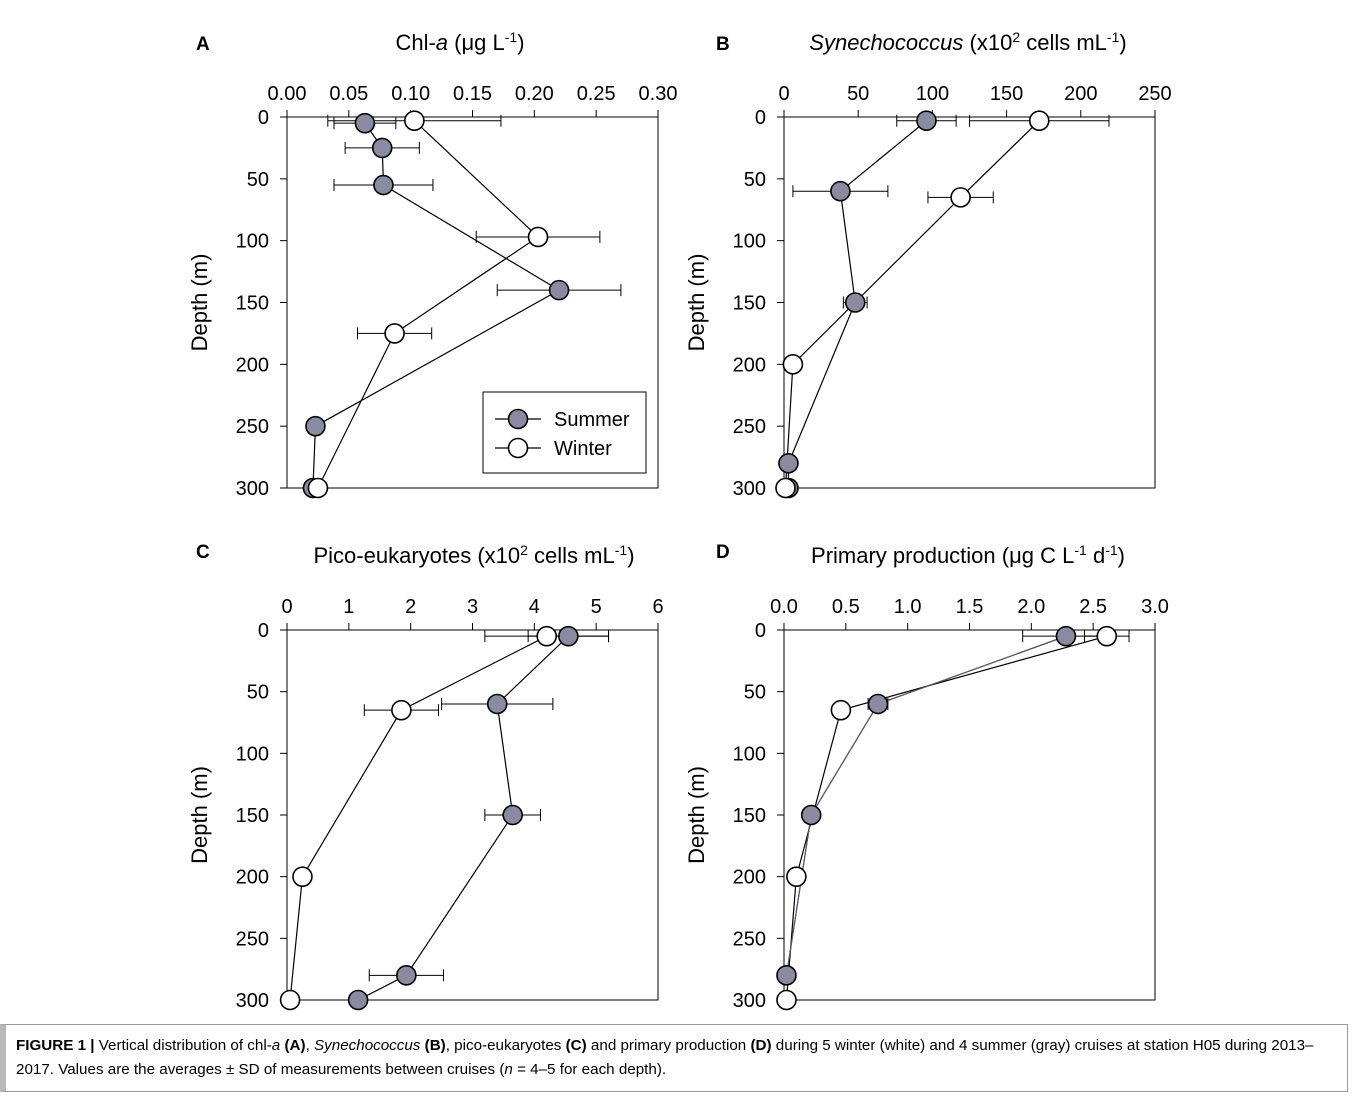 Image resolution: width=1358 pixels, height=1099 pixels. I want to click on caption-segment: (D), so click(761, 1045).